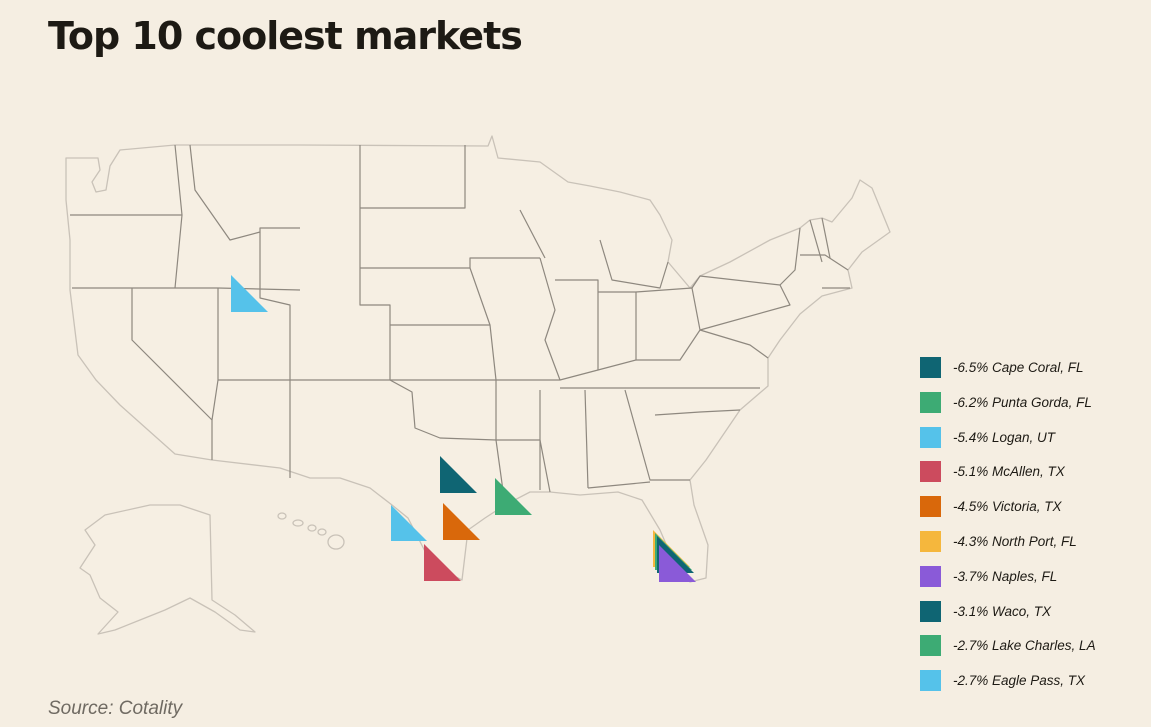 This screenshot has width=1151, height=727. What do you see at coordinates (513, 496) in the screenshot?
I see `marker-lake-charles` at bounding box center [513, 496].